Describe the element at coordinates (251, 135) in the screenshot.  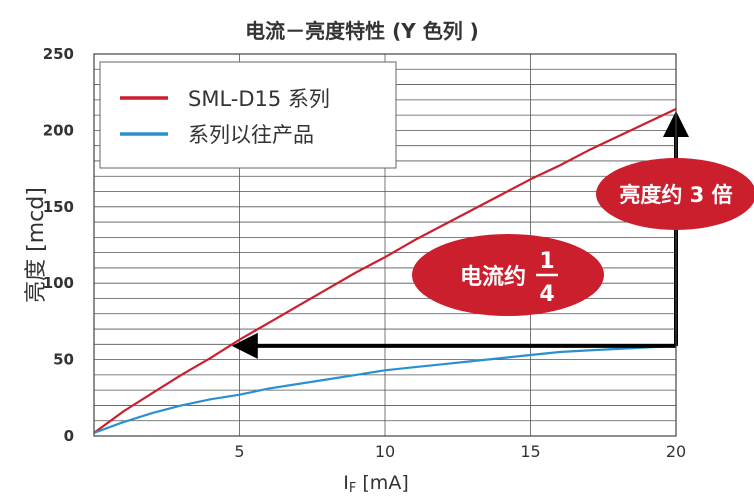
I see `legend-label-old: 系列以往产品` at that location.